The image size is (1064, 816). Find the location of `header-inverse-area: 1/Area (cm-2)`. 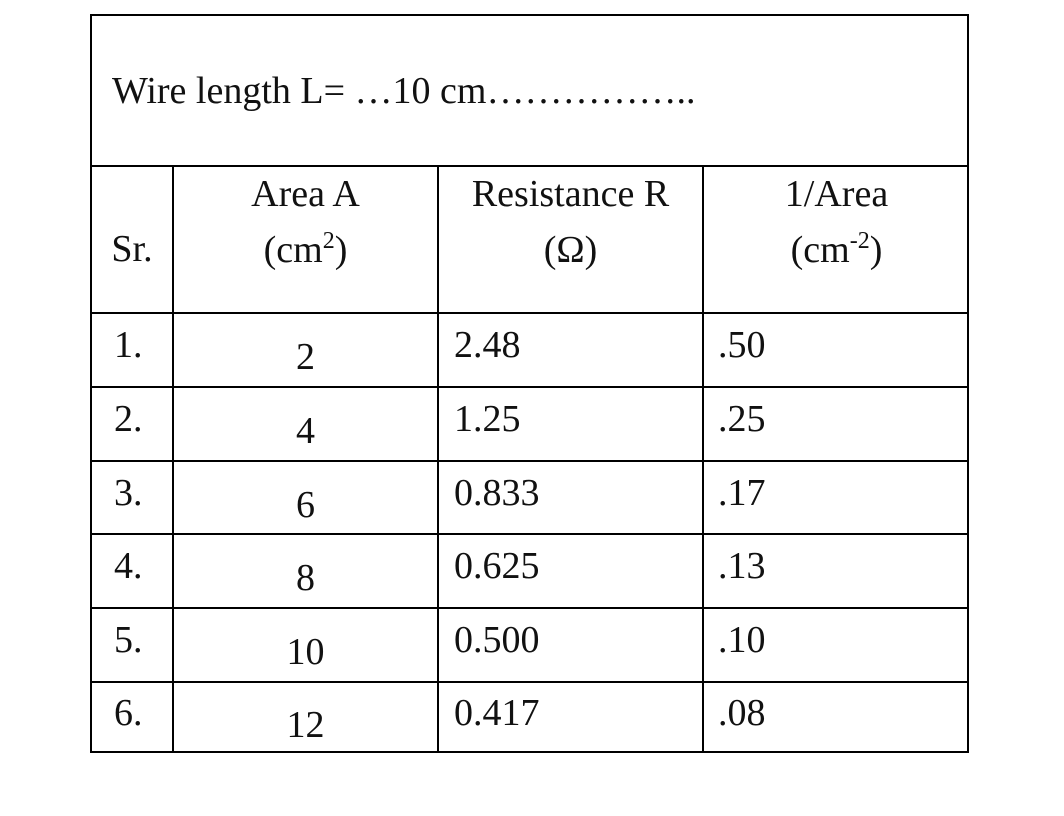

header-inverse-area: 1/Area (cm-2) is located at coordinates (836, 222).